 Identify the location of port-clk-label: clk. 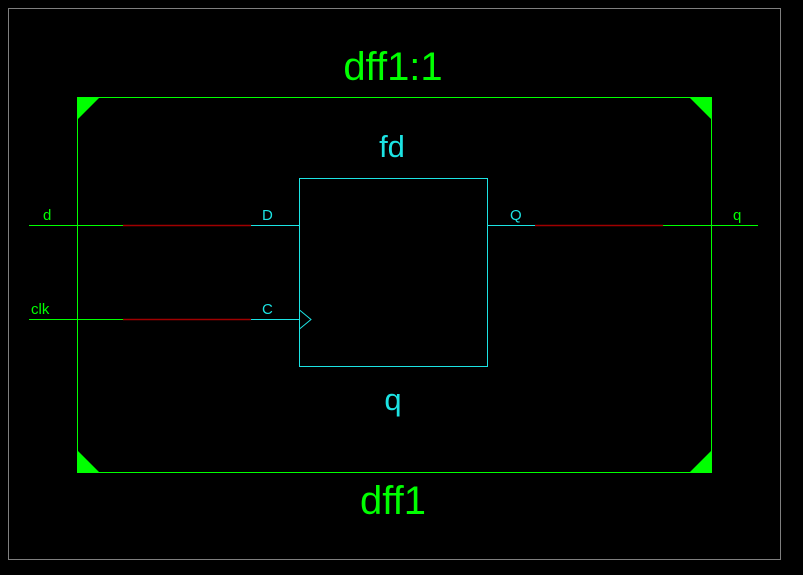
(40, 309).